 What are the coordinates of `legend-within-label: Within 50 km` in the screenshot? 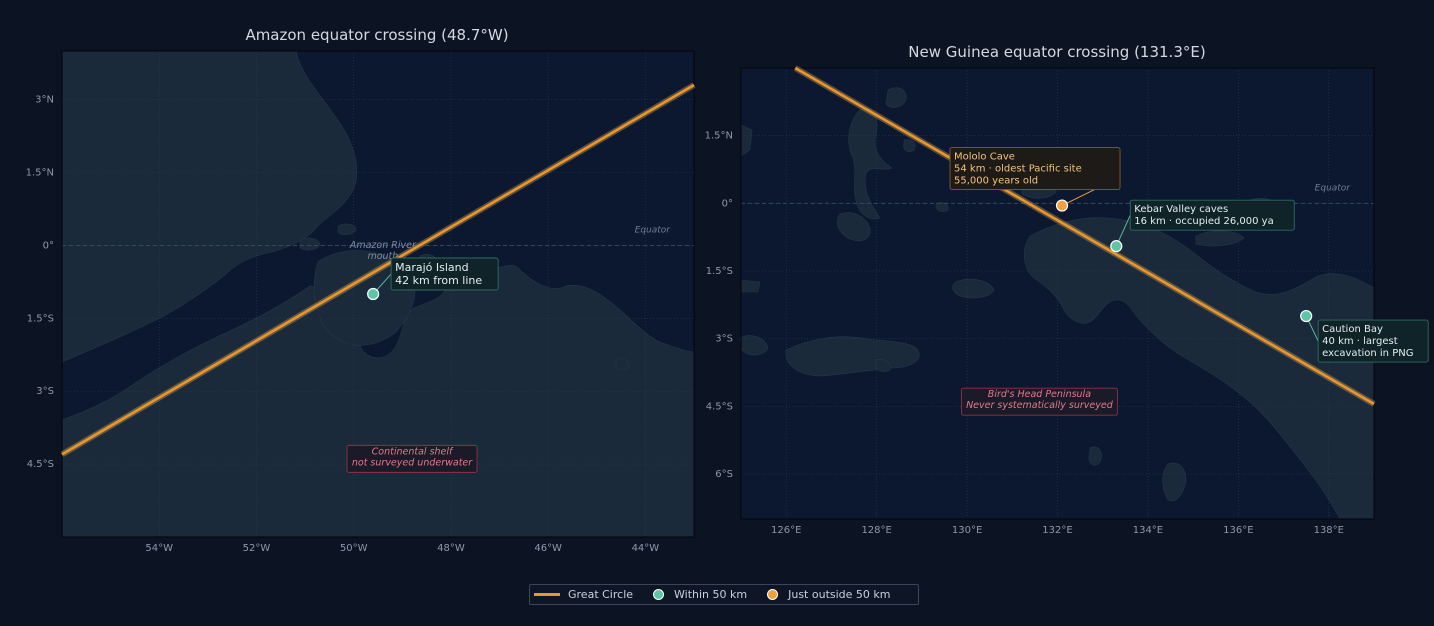 It's located at (711, 594).